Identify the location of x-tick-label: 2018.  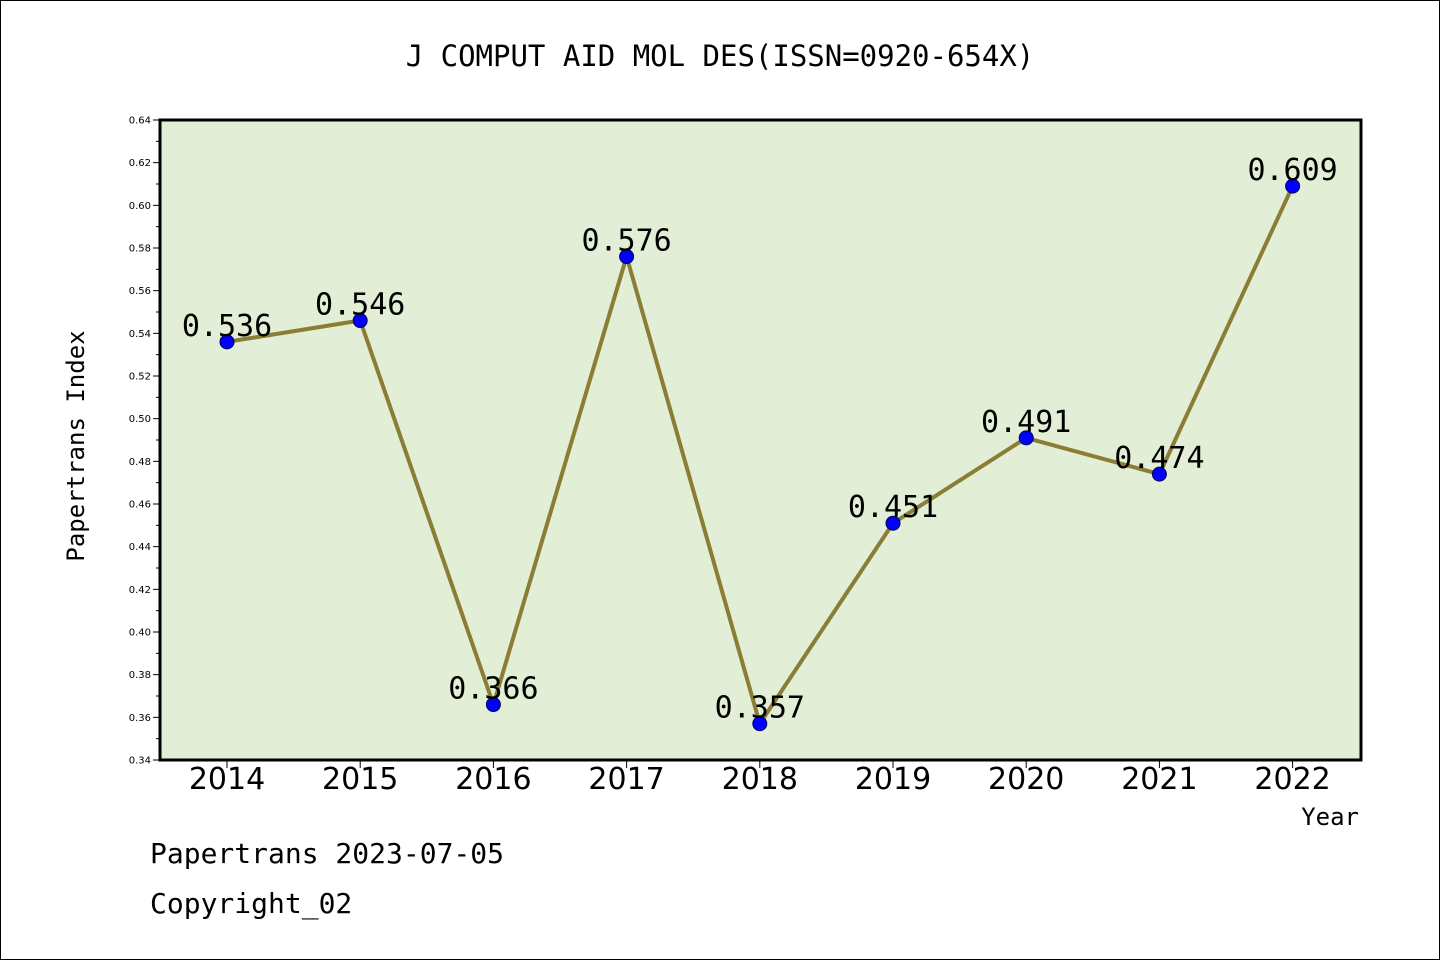
(760, 779).